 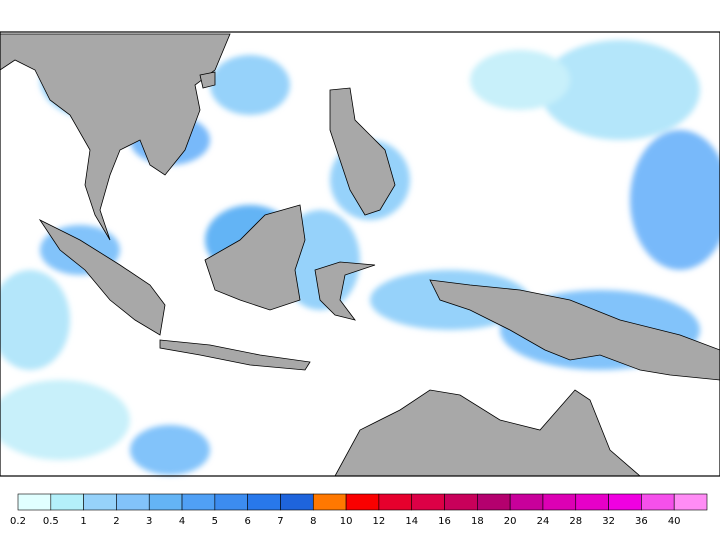 What do you see at coordinates (280, 521) in the screenshot?
I see `colorbar-label: 7` at bounding box center [280, 521].